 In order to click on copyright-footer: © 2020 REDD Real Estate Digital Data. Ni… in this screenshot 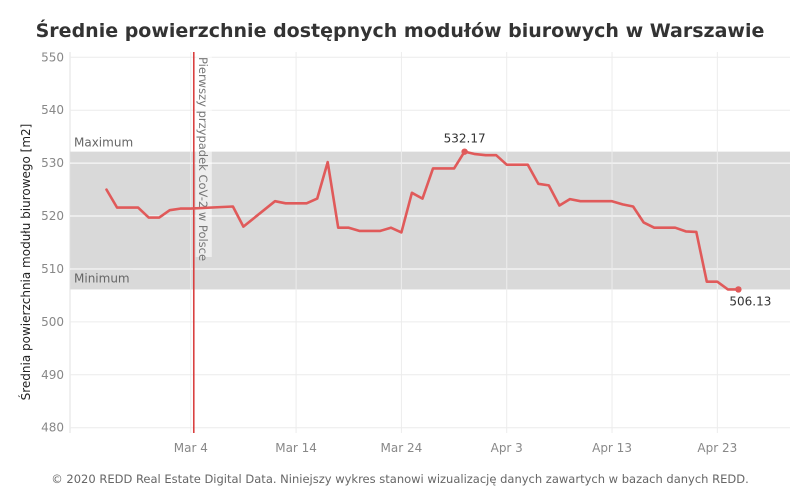, I will do `click(400, 479)`.